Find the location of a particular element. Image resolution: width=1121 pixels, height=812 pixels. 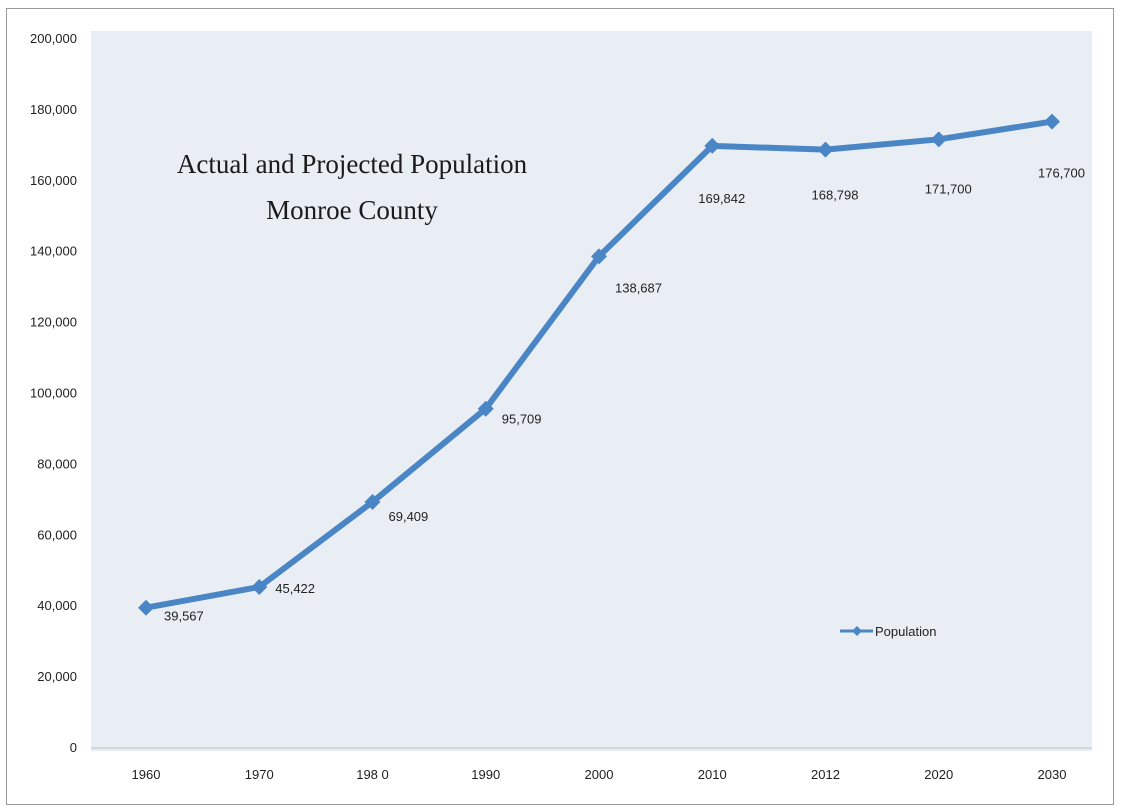

y-tick-label: 80,000 is located at coordinates (57, 463).